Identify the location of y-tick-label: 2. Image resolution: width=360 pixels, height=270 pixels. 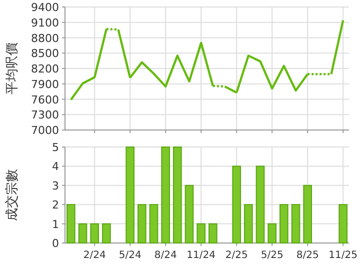
(55, 205).